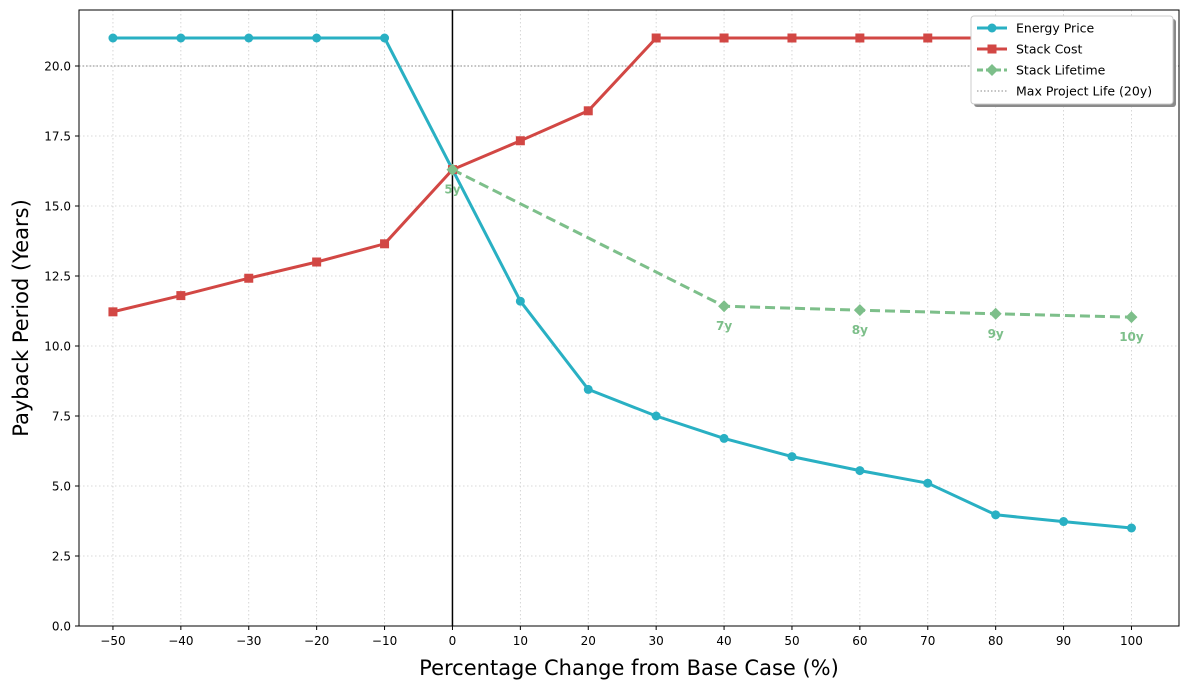 This screenshot has width=1189, height=695. What do you see at coordinates (21, 318) in the screenshot?
I see `y-axis-label: Payback Period (Years)` at bounding box center [21, 318].